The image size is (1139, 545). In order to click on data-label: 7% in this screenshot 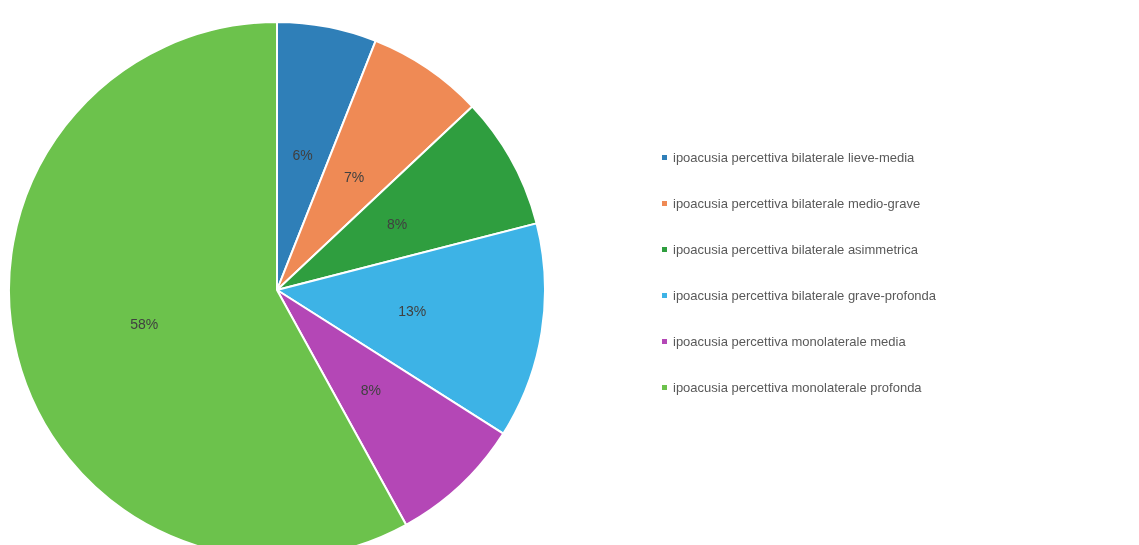, I will do `click(354, 176)`.